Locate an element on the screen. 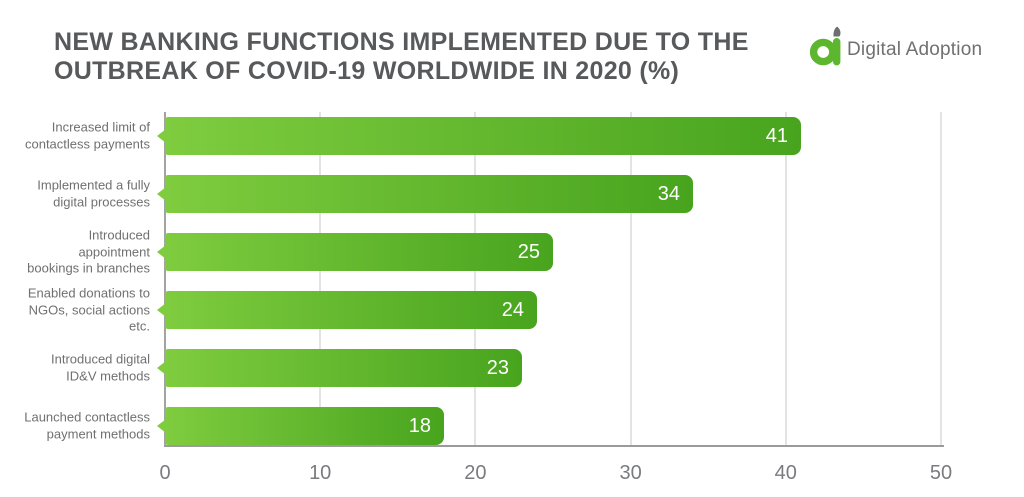 The width and height of the screenshot is (1024, 497). x-tick-label-30: 30 is located at coordinates (630, 473).